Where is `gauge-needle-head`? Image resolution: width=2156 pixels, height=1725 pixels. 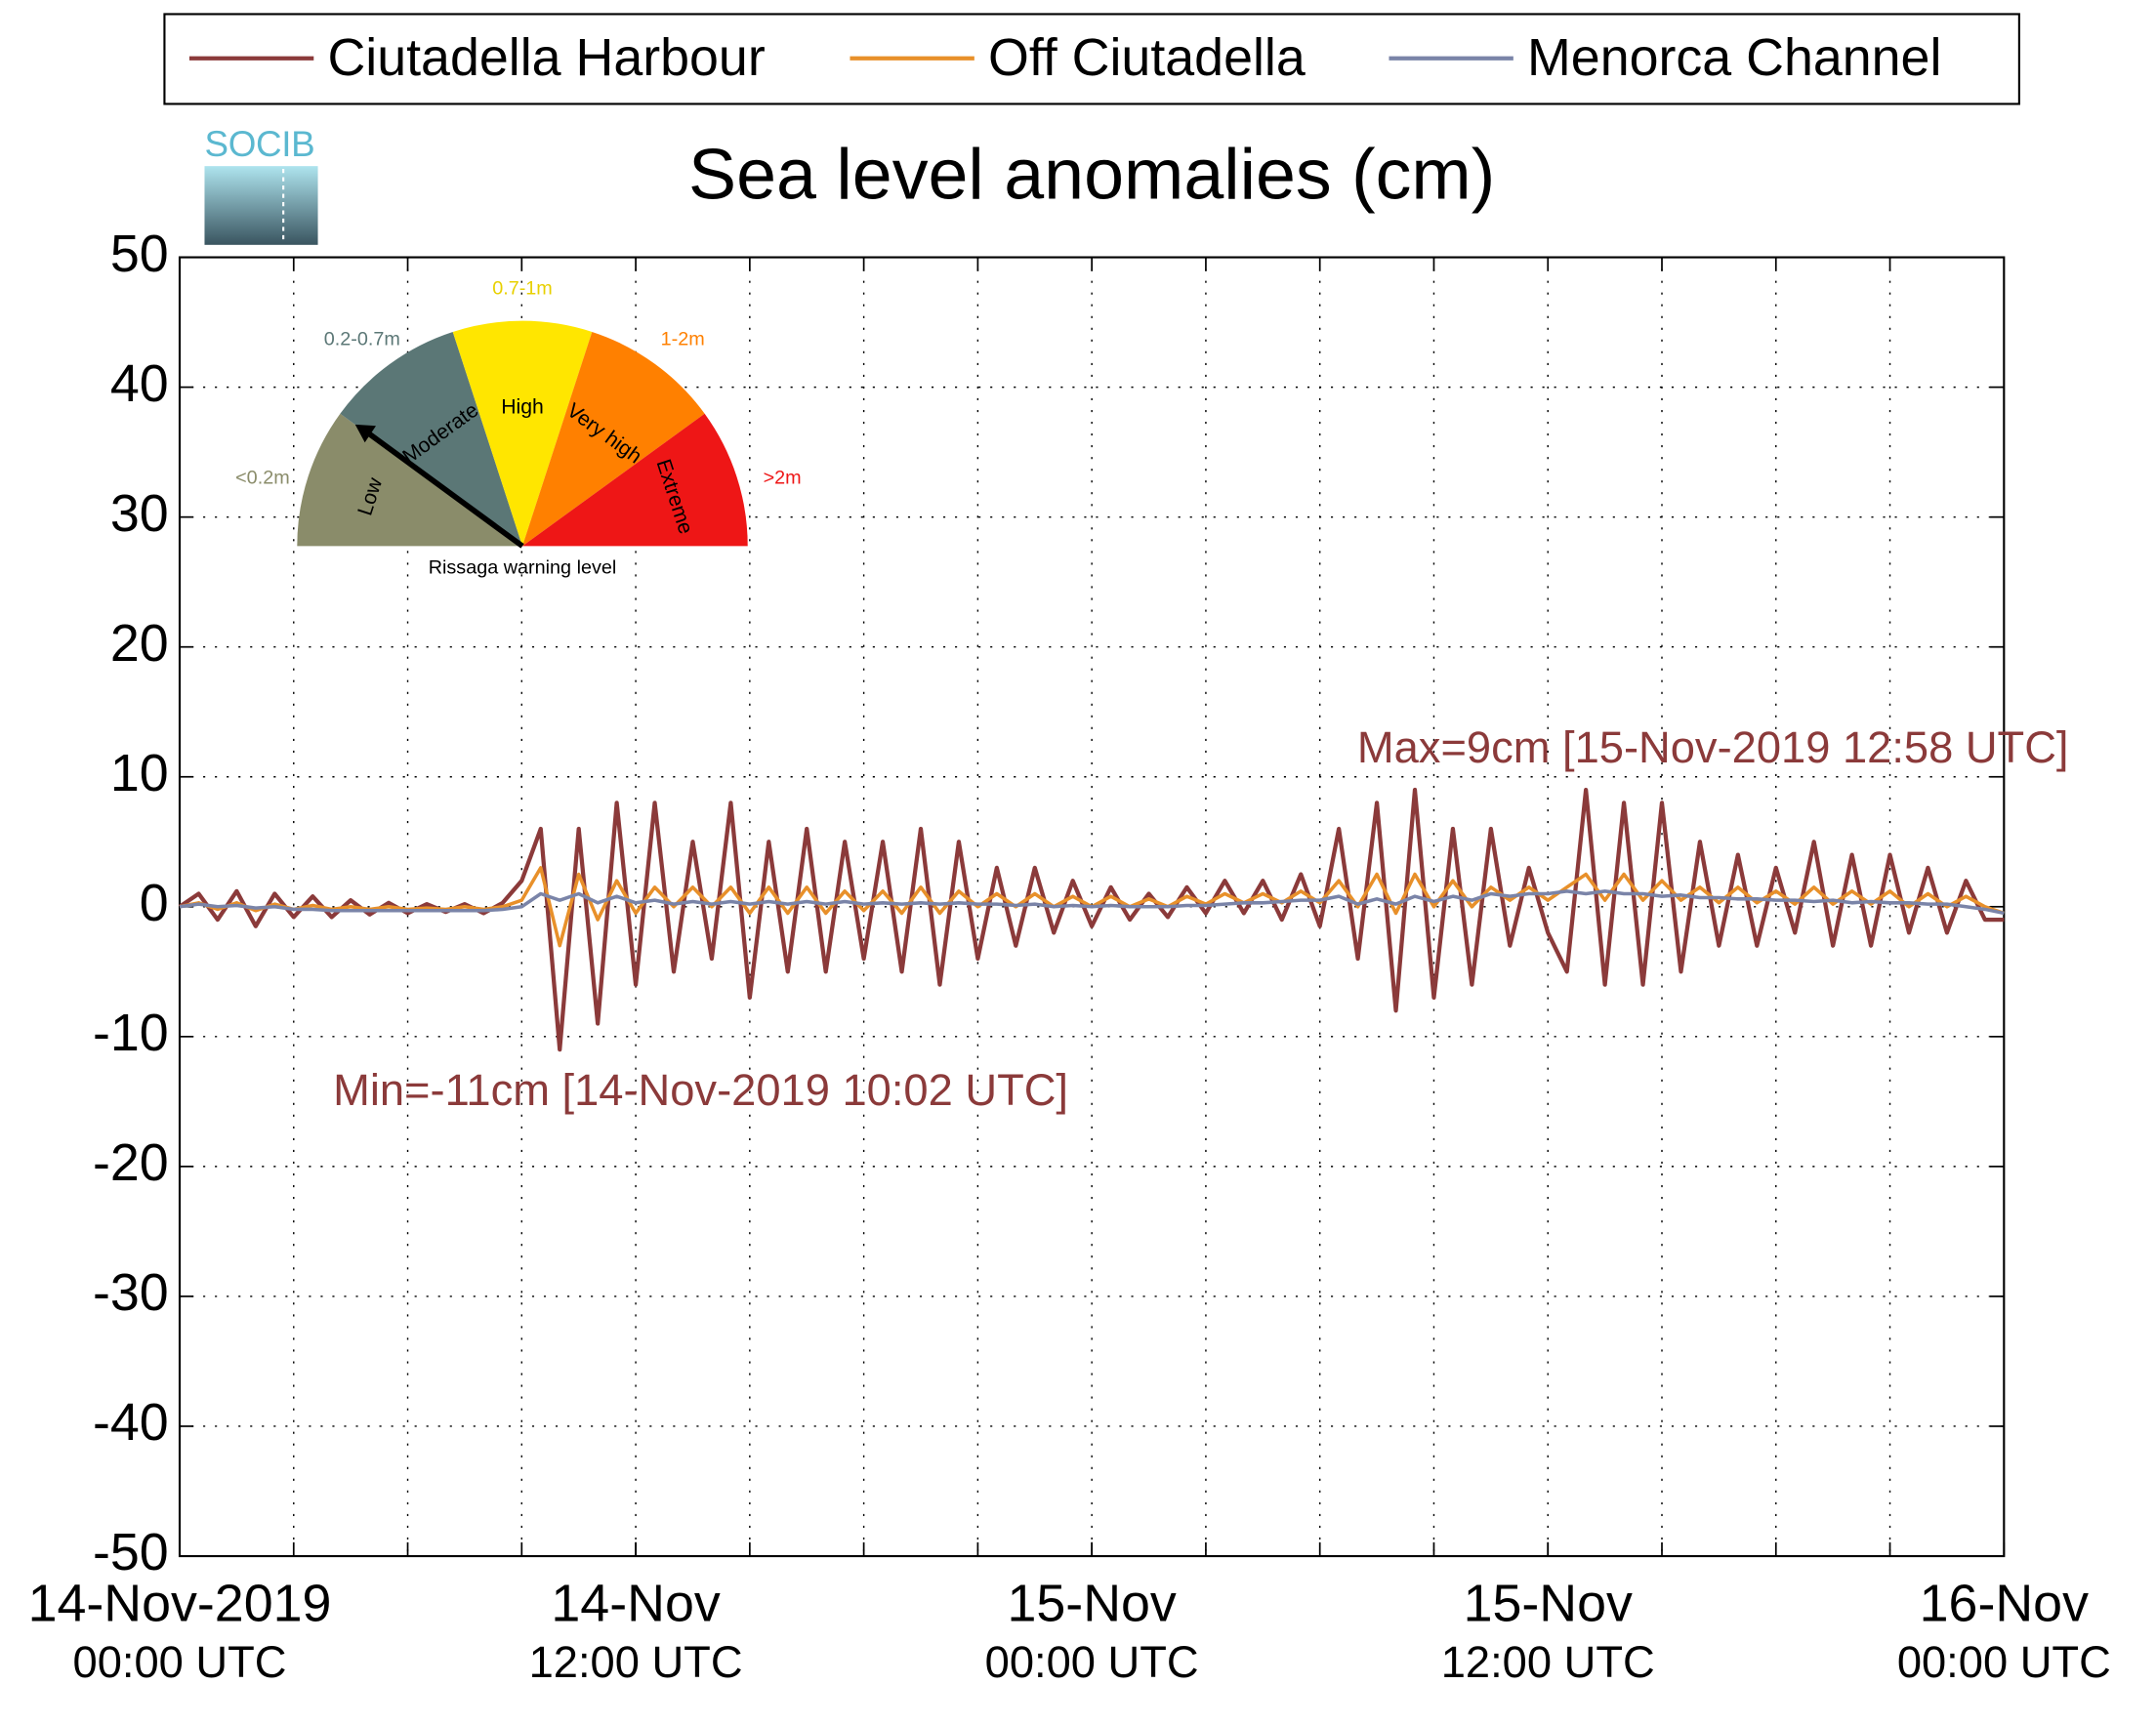 gauge-needle-head is located at coordinates (365, 433).